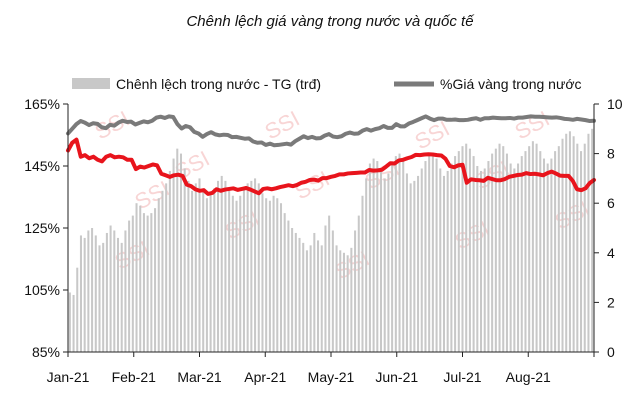 This screenshot has width=642, height=402. Describe the element at coordinates (331, 131) in the screenshot. I see `gray-price-line` at that location.